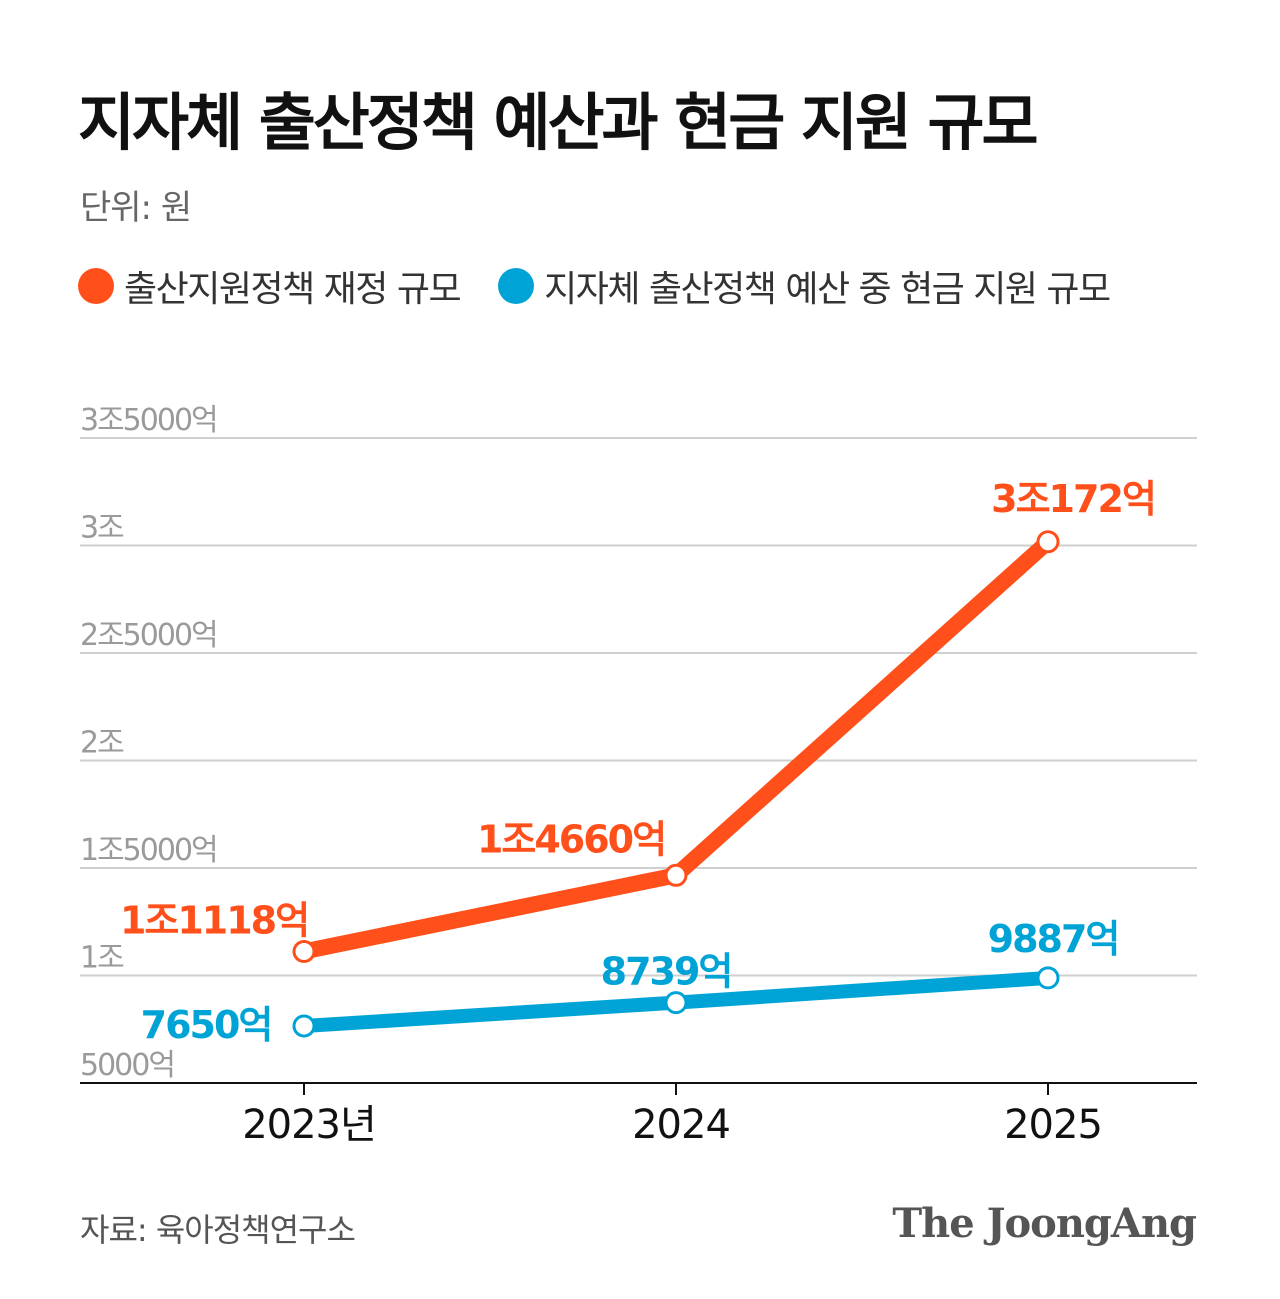  Describe the element at coordinates (214, 920) in the screenshot. I see `data-label: 1조1118억` at that location.